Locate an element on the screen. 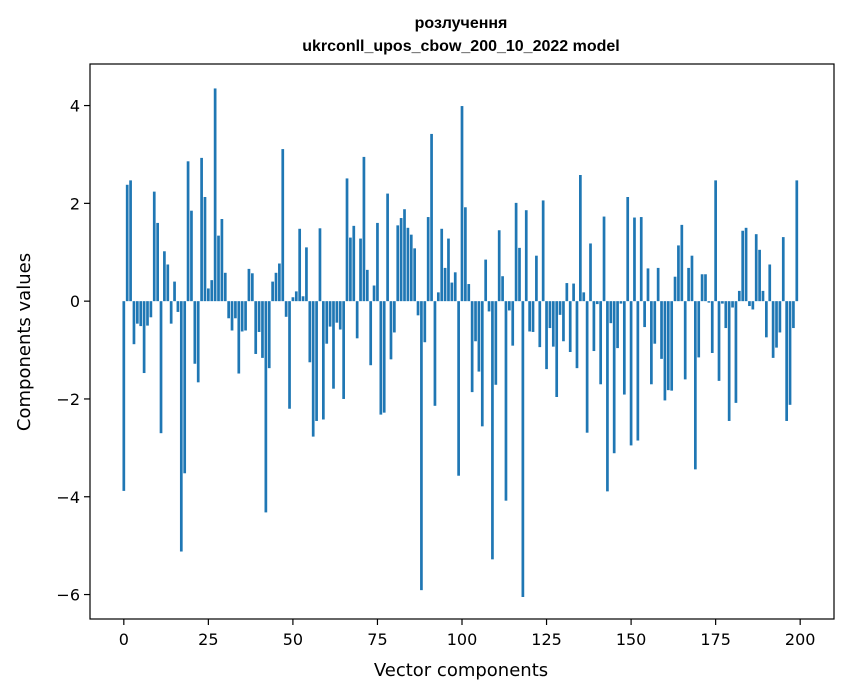 The height and width of the screenshot is (696, 847). x-tick-label: 200 is located at coordinates (800, 639).